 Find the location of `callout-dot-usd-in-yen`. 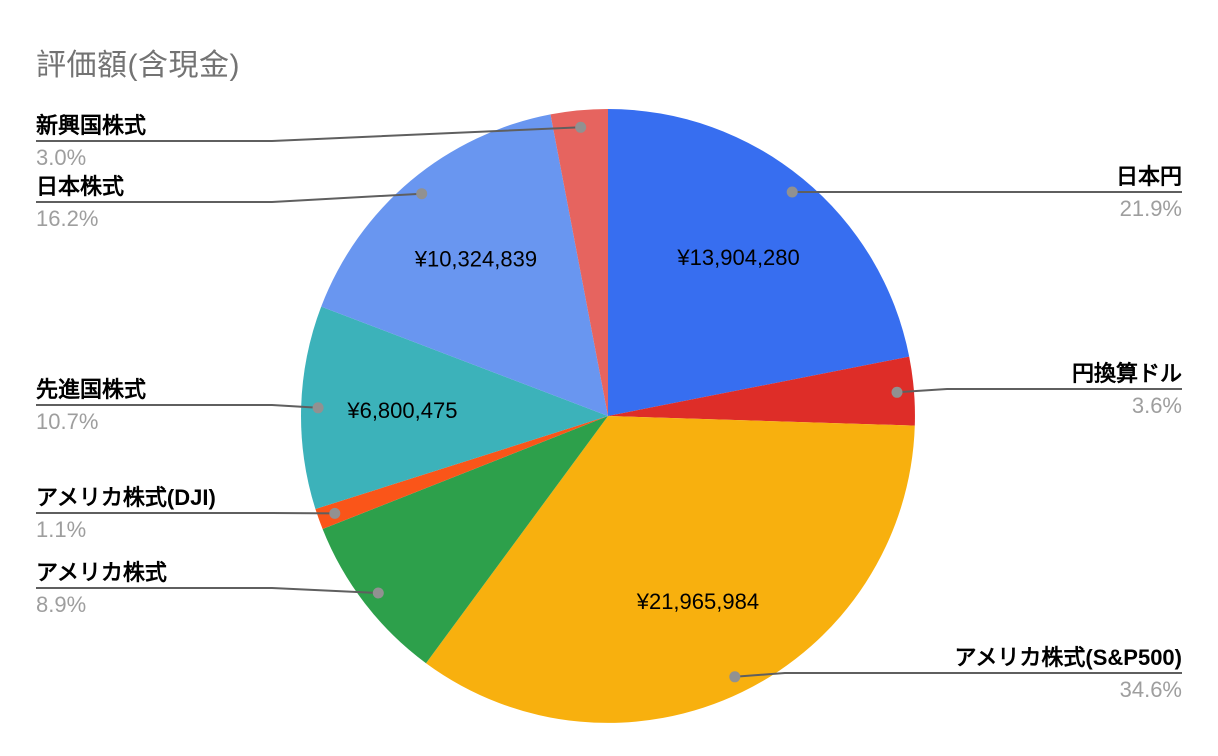

callout-dot-usd-in-yen is located at coordinates (897, 392).